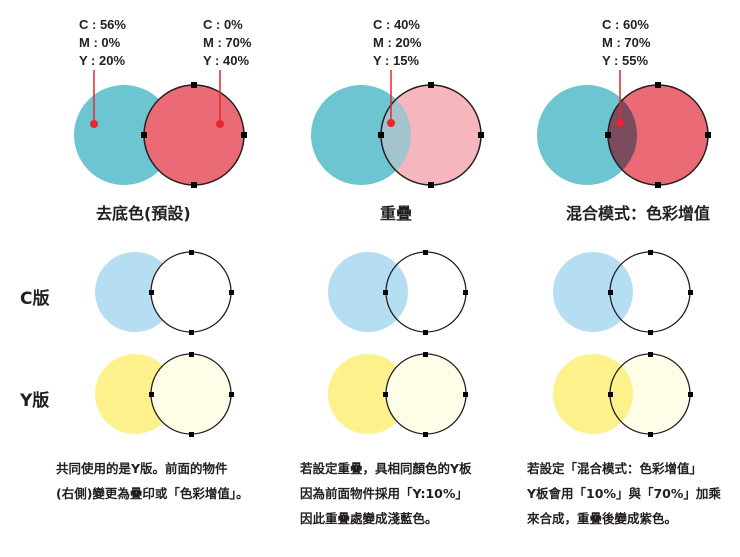  I want to click on pink-circle, so click(431, 135).